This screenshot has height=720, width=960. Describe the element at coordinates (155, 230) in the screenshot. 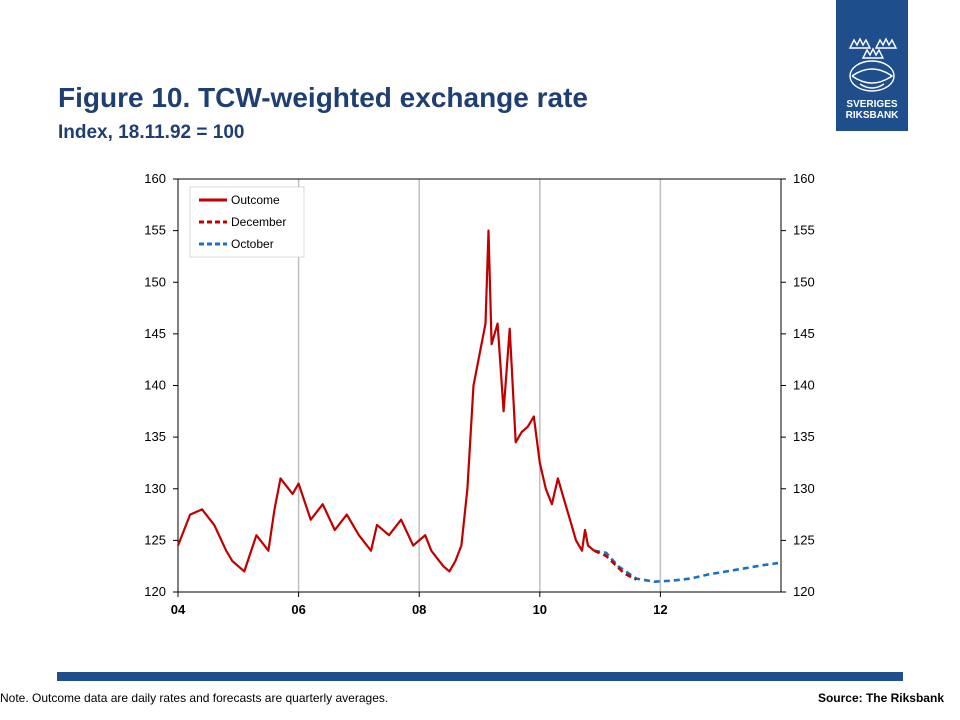

I see `y-tick-label-left: 155` at that location.